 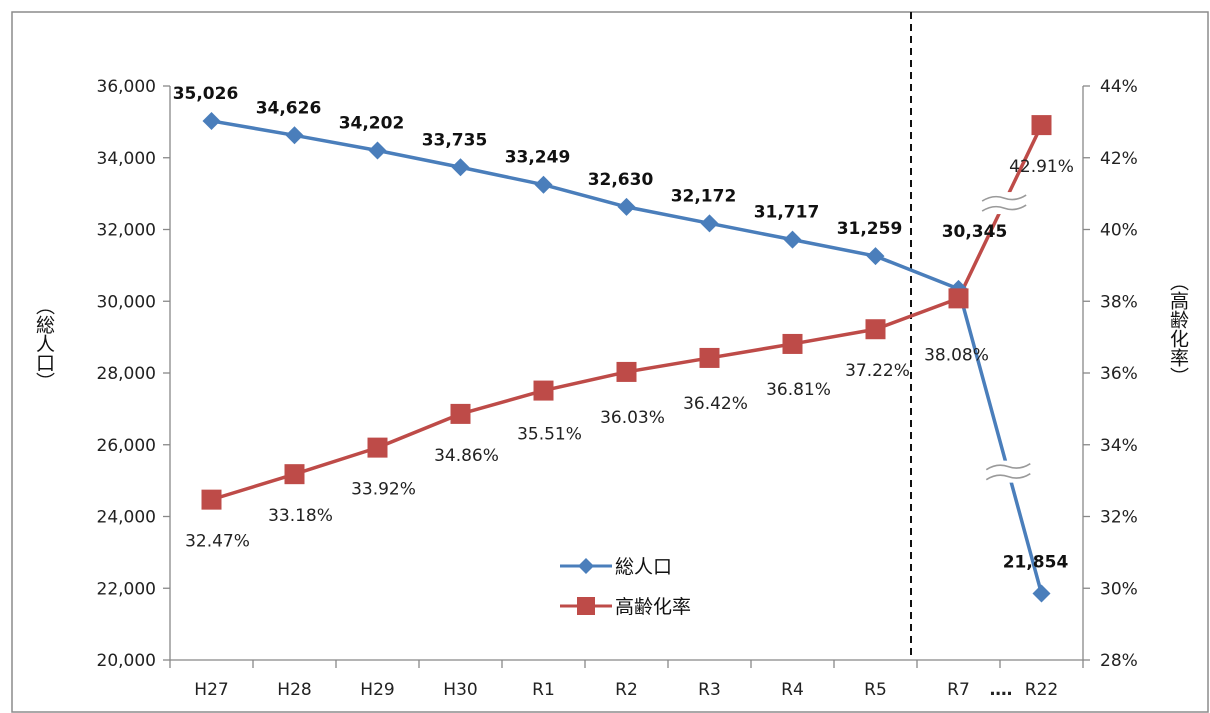 What do you see at coordinates (621, 180) in the screenshot?
I see `population-data-label: 32,630` at bounding box center [621, 180].